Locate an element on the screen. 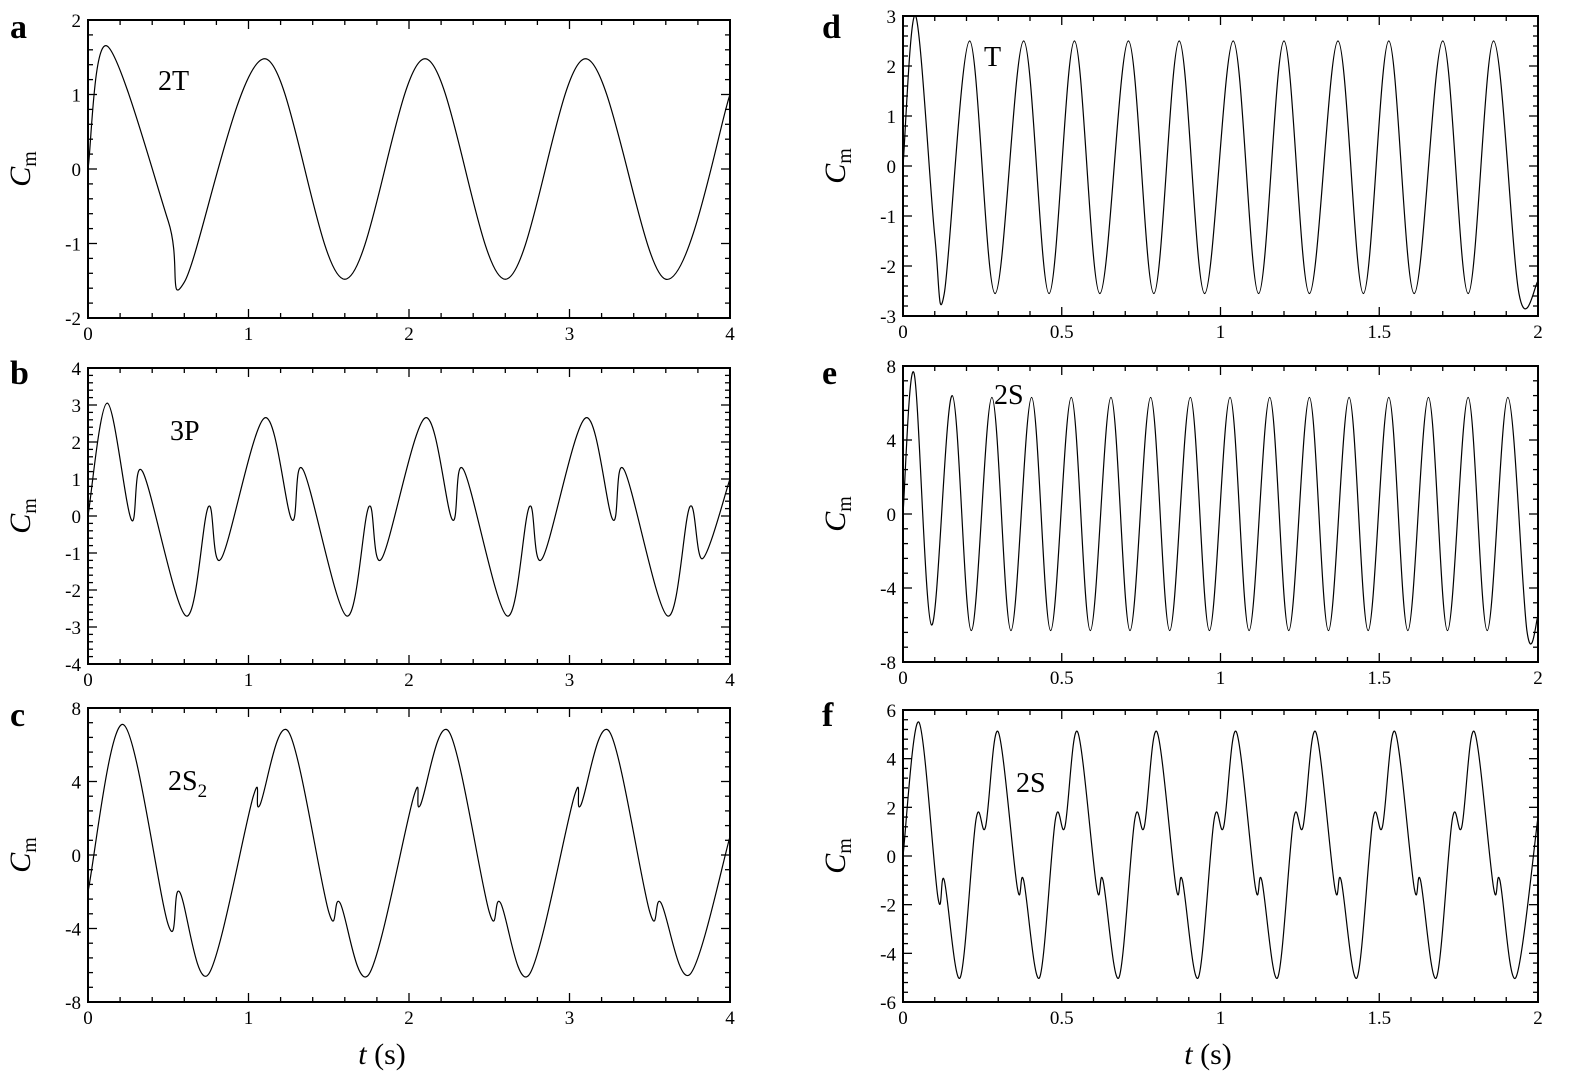  x-axis-label-left: t (s) is located at coordinates (382, 1054).